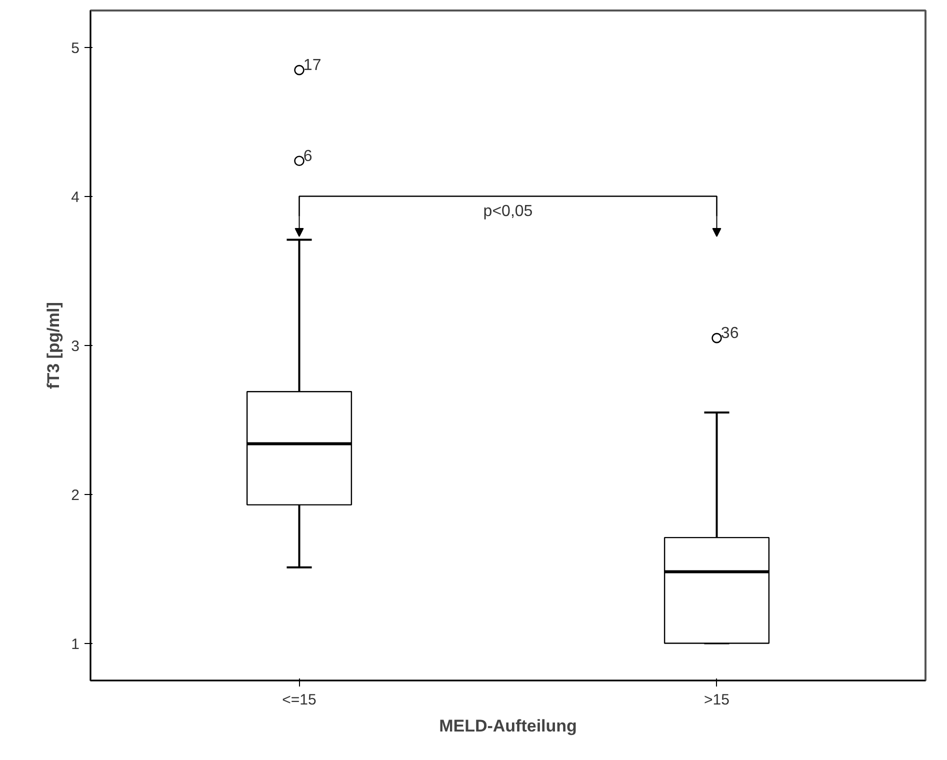  I want to click on y-tick-label: 2, so click(75, 495).